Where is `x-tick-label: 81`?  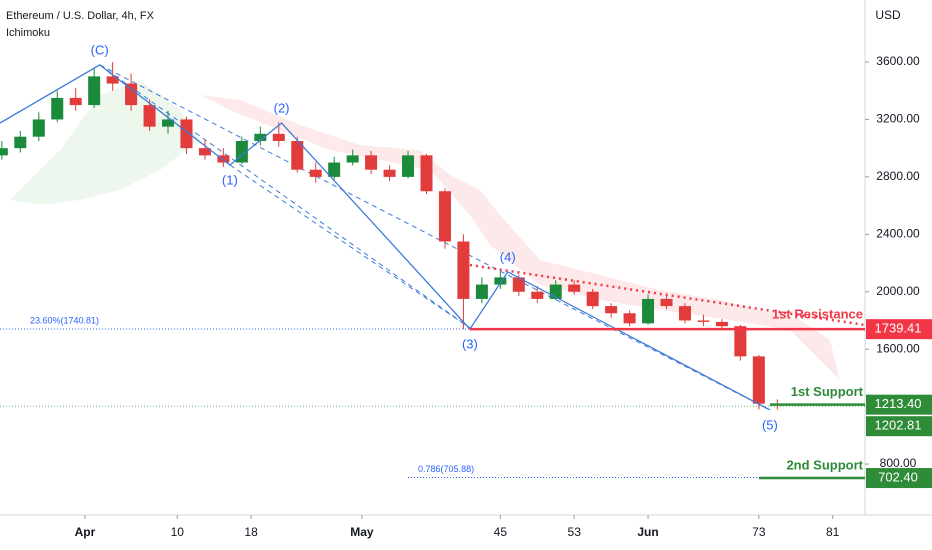 x-tick-label: 81 is located at coordinates (833, 532).